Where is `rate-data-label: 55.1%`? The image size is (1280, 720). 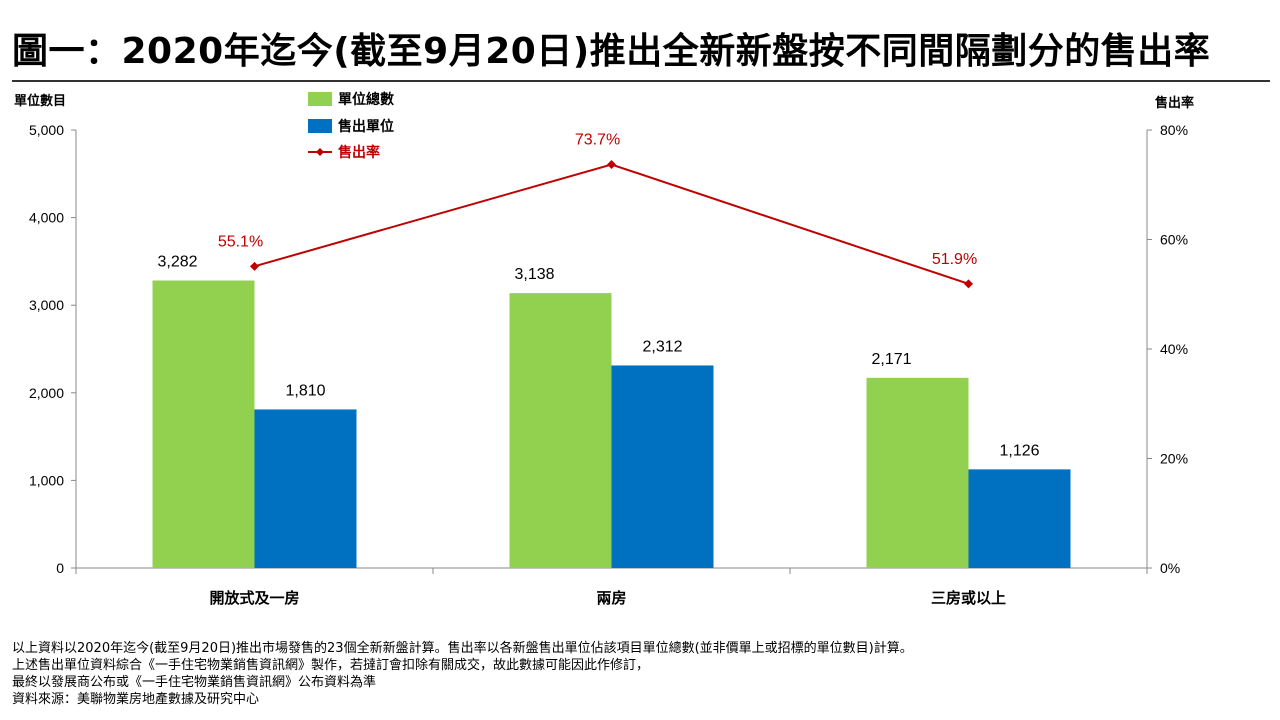 rate-data-label: 55.1% is located at coordinates (240, 241).